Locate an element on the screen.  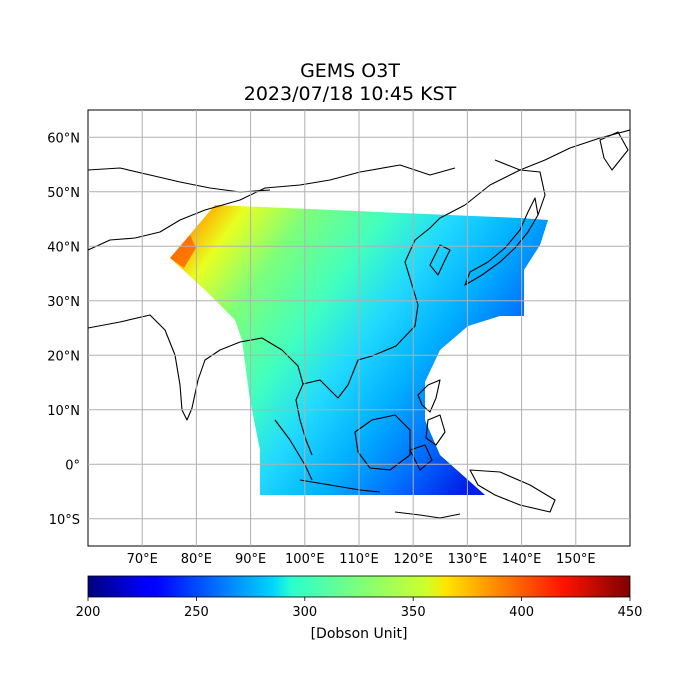
colorbar-ticks: 200 250 300 350 400 450 is located at coordinates (359, 608).